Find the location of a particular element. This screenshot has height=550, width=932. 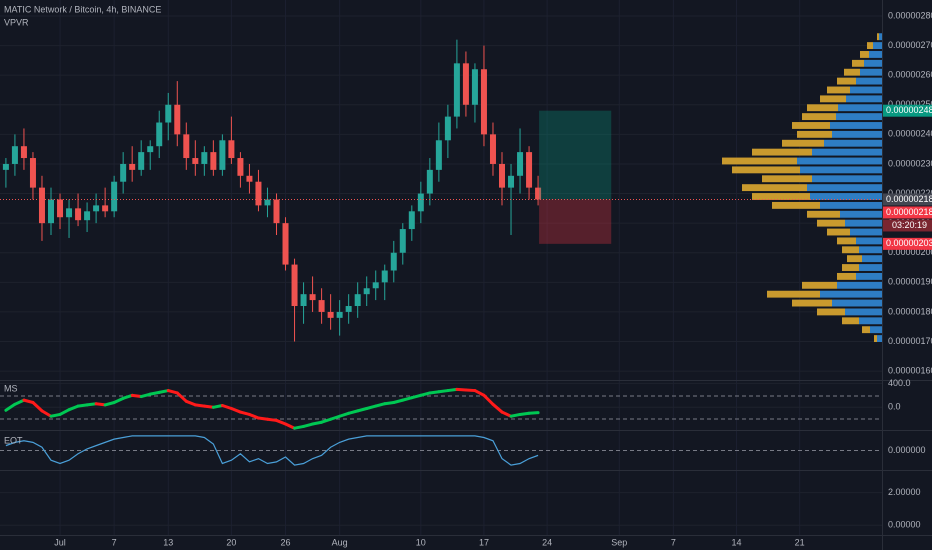

price-tag-label: 0.00000248 is located at coordinates (909, 110).